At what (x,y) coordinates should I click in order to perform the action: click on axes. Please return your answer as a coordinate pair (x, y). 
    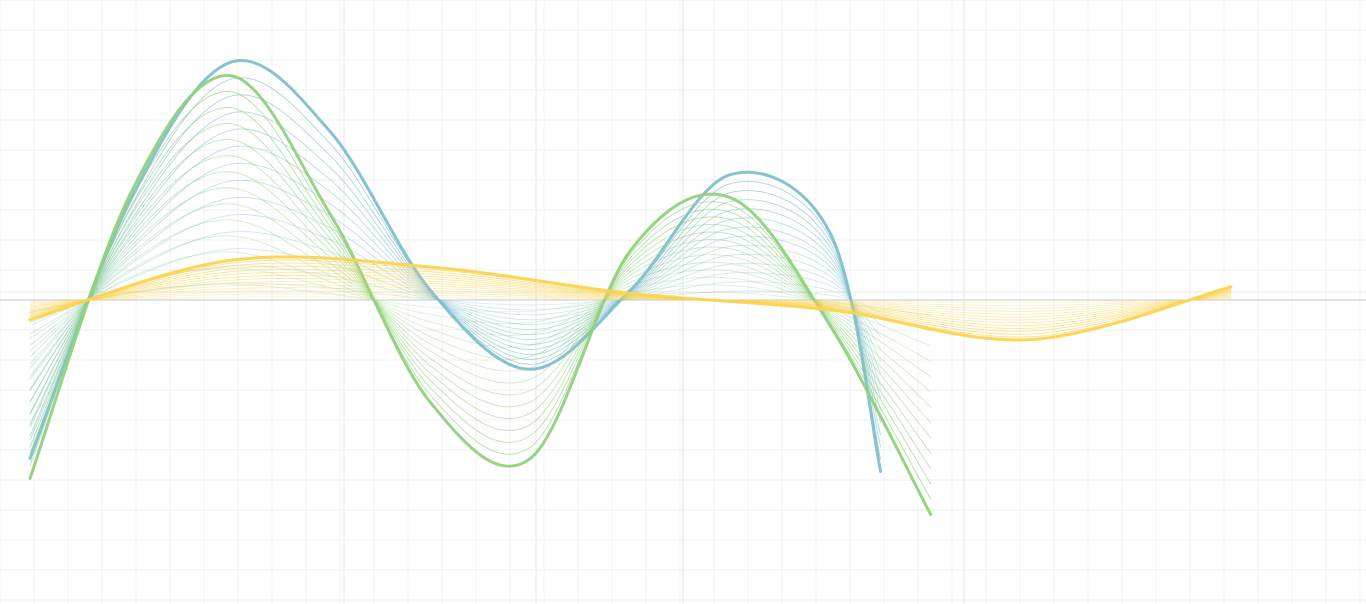
    Looking at the image, I should click on (683, 296).